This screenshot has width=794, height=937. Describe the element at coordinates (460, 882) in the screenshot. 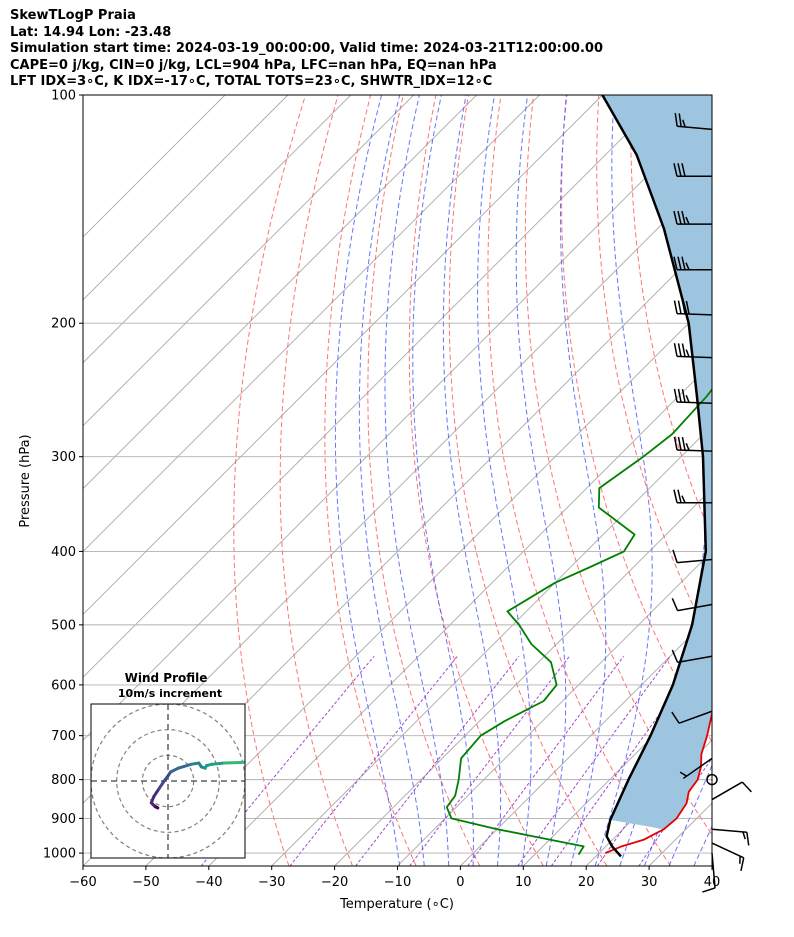

I see `x-tick-label: 0` at that location.